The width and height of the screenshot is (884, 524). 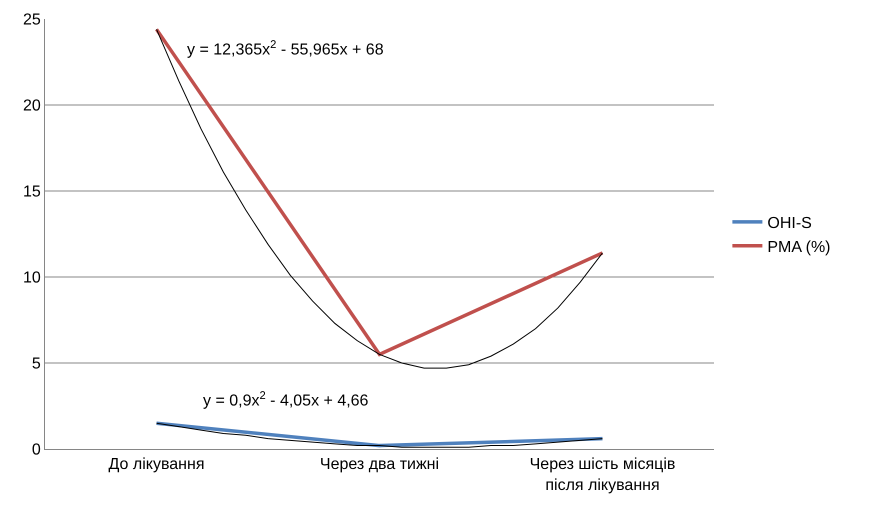 I want to click on y-tick-label: 15, so click(x=32, y=192).